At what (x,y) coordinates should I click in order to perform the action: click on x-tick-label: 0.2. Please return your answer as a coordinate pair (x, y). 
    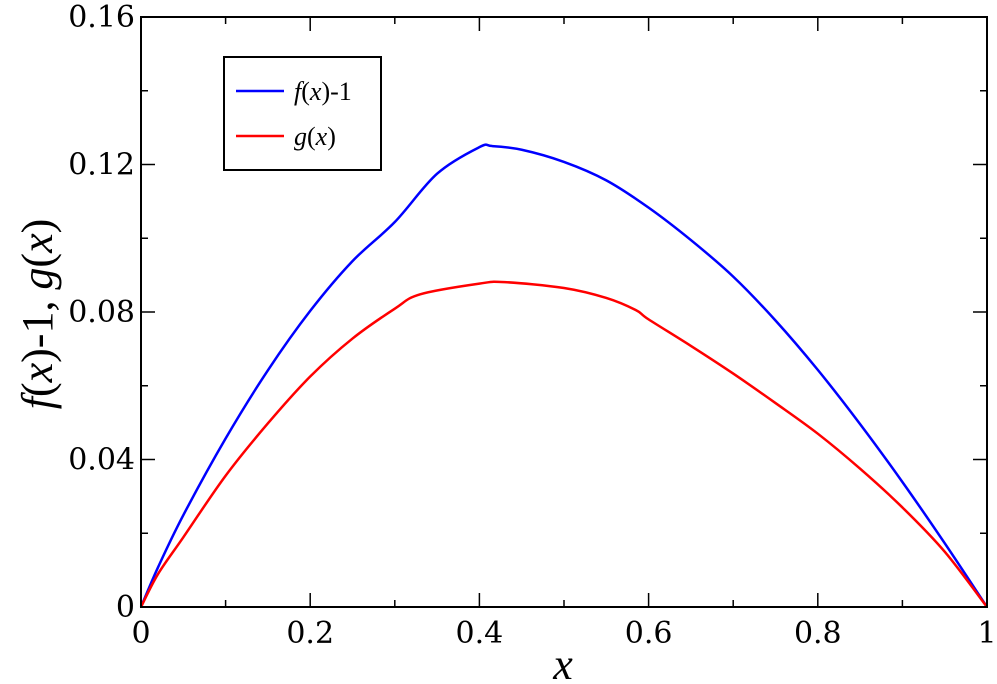
    Looking at the image, I should click on (310, 633).